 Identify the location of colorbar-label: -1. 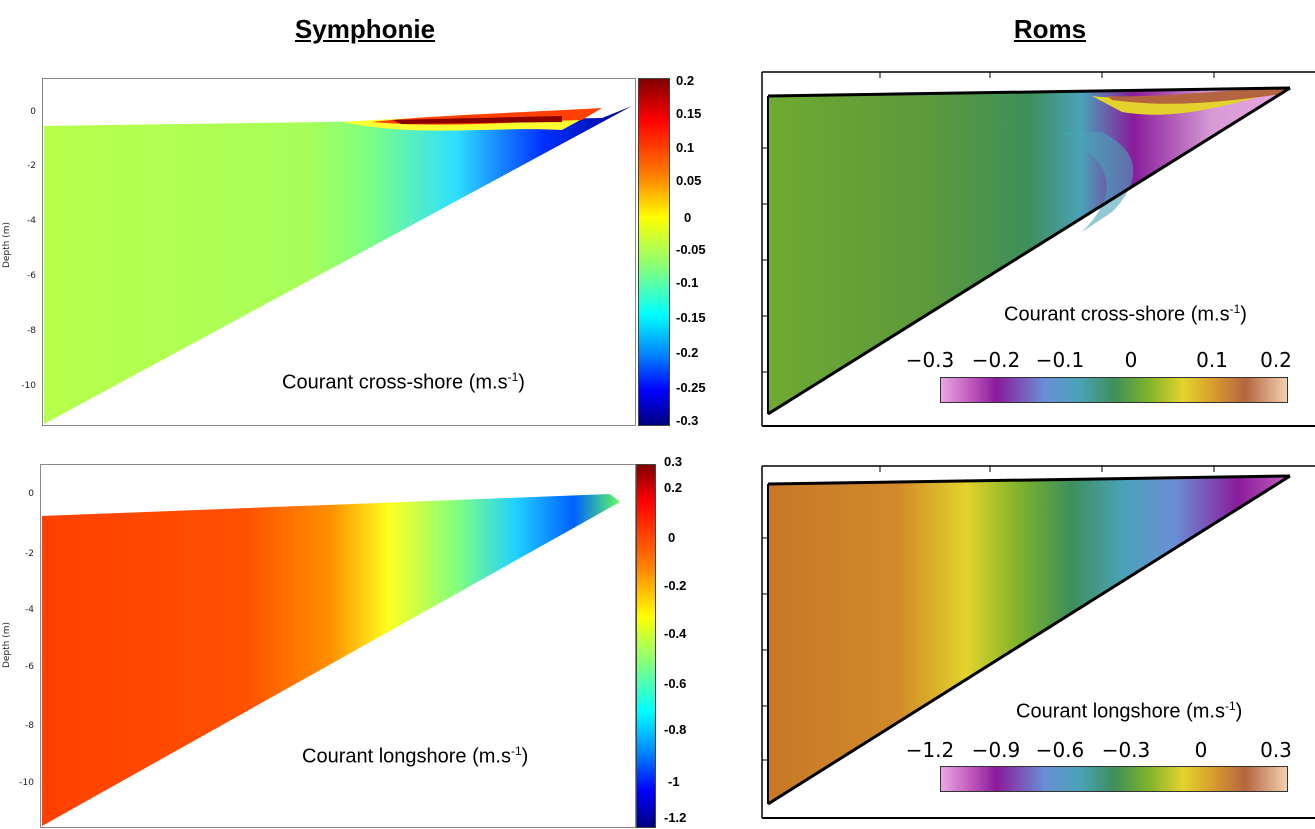
(674, 781).